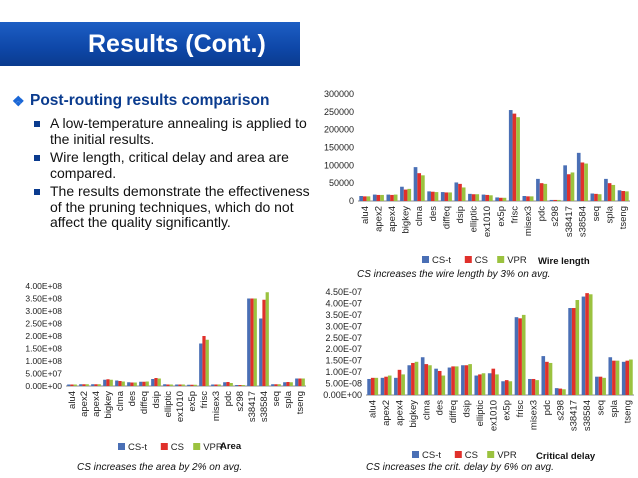  What do you see at coordinates (225, 384) in the screenshot?
I see `bar-cs-t-pdc` at bounding box center [225, 384].